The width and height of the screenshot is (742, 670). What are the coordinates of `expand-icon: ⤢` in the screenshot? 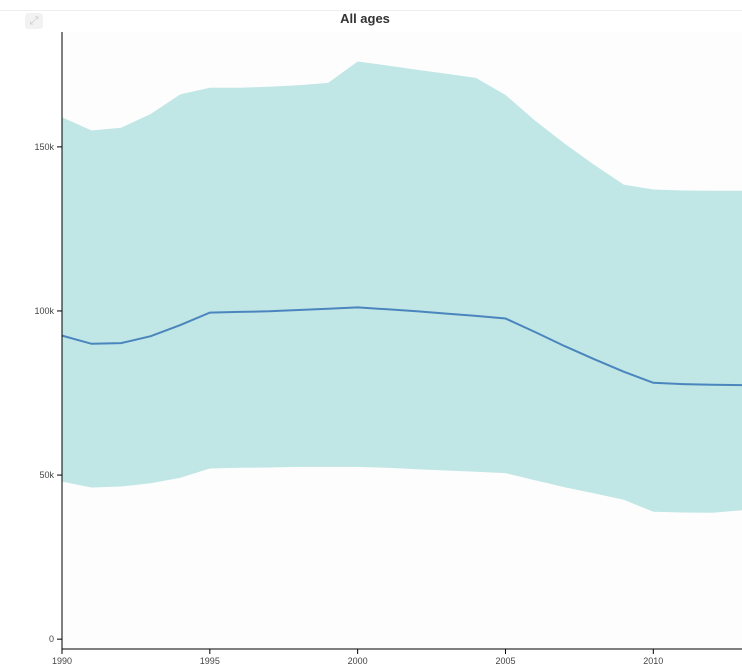 It's located at (34, 20).